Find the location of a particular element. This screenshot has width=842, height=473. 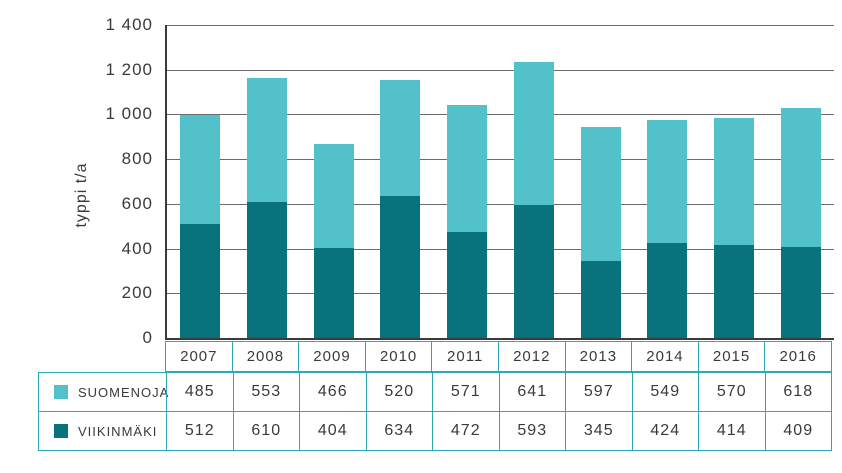

y-tick-label: 1 200 is located at coordinates (129, 69).